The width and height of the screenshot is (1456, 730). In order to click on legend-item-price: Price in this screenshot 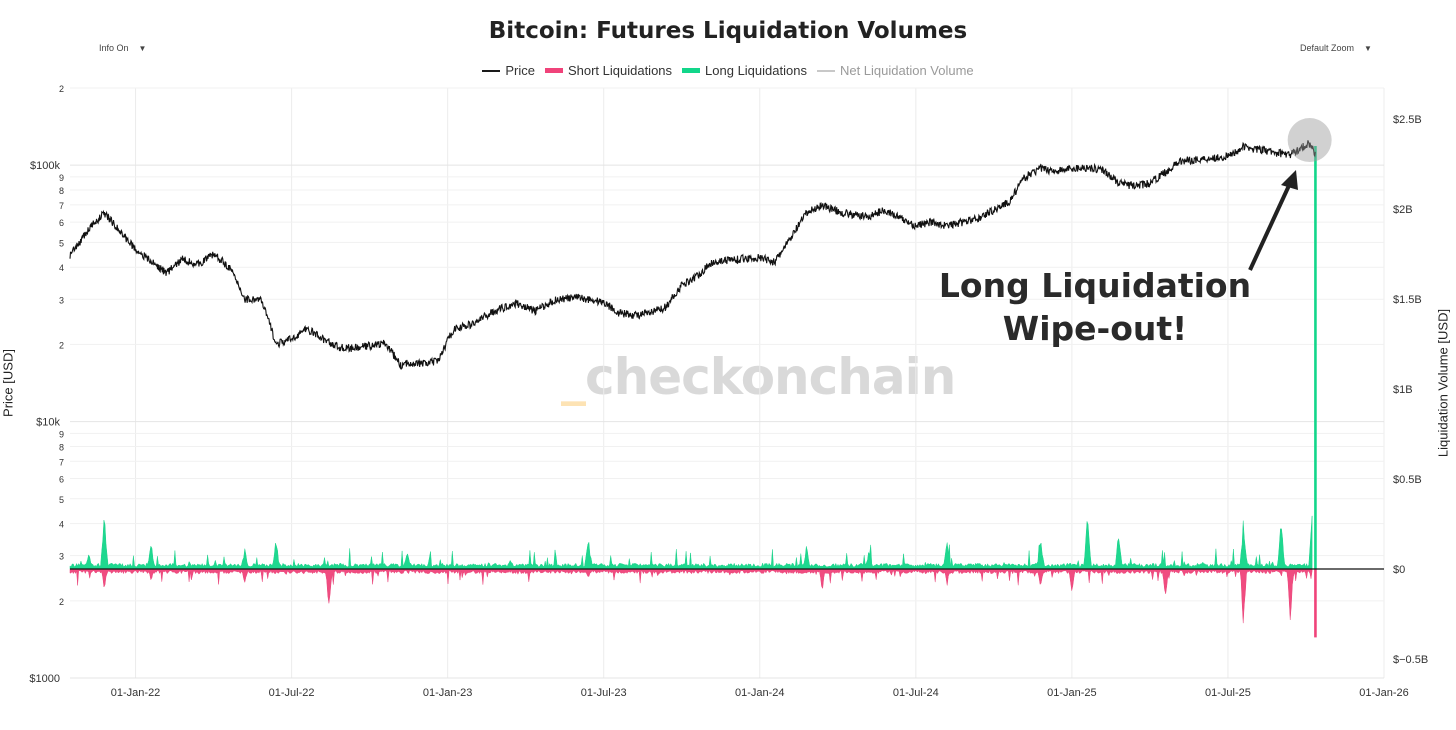, I will do `click(508, 70)`.